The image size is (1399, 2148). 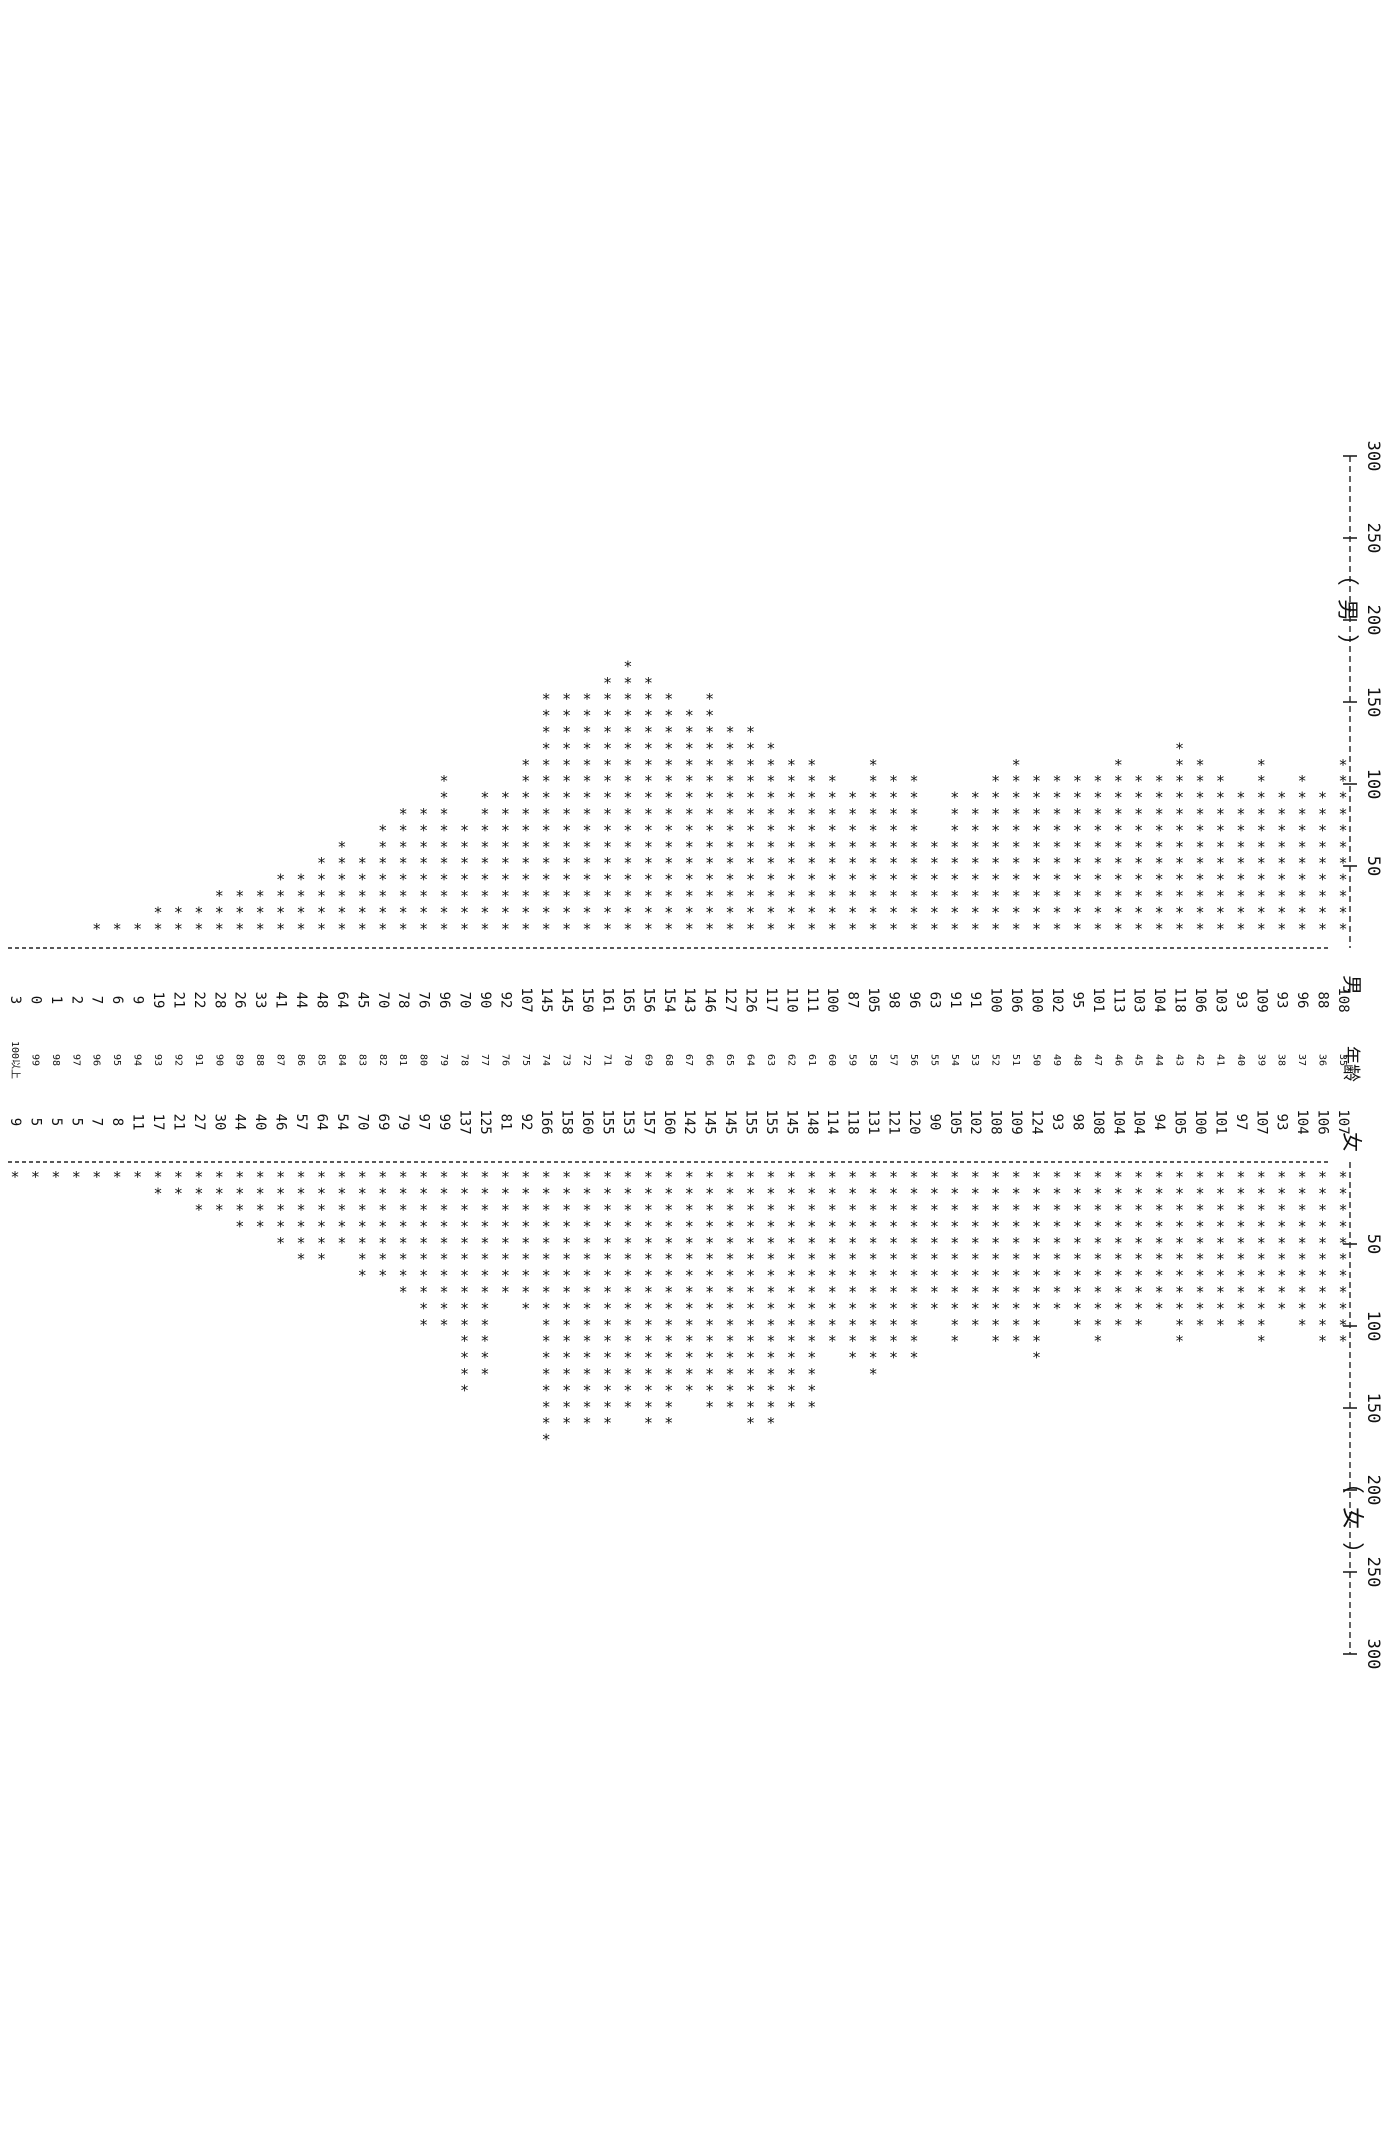 I want to click on female-value-label-84: 54, so click(x=342, y=1122).